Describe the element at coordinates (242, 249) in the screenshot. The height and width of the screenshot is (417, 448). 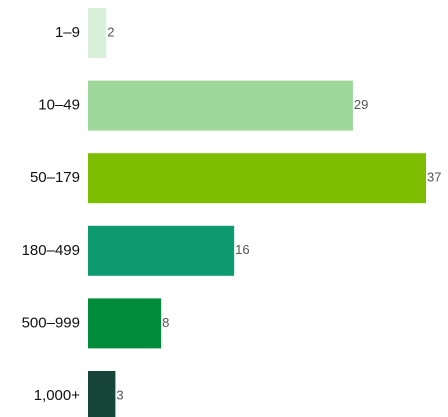
I see `value-label: 16` at that location.